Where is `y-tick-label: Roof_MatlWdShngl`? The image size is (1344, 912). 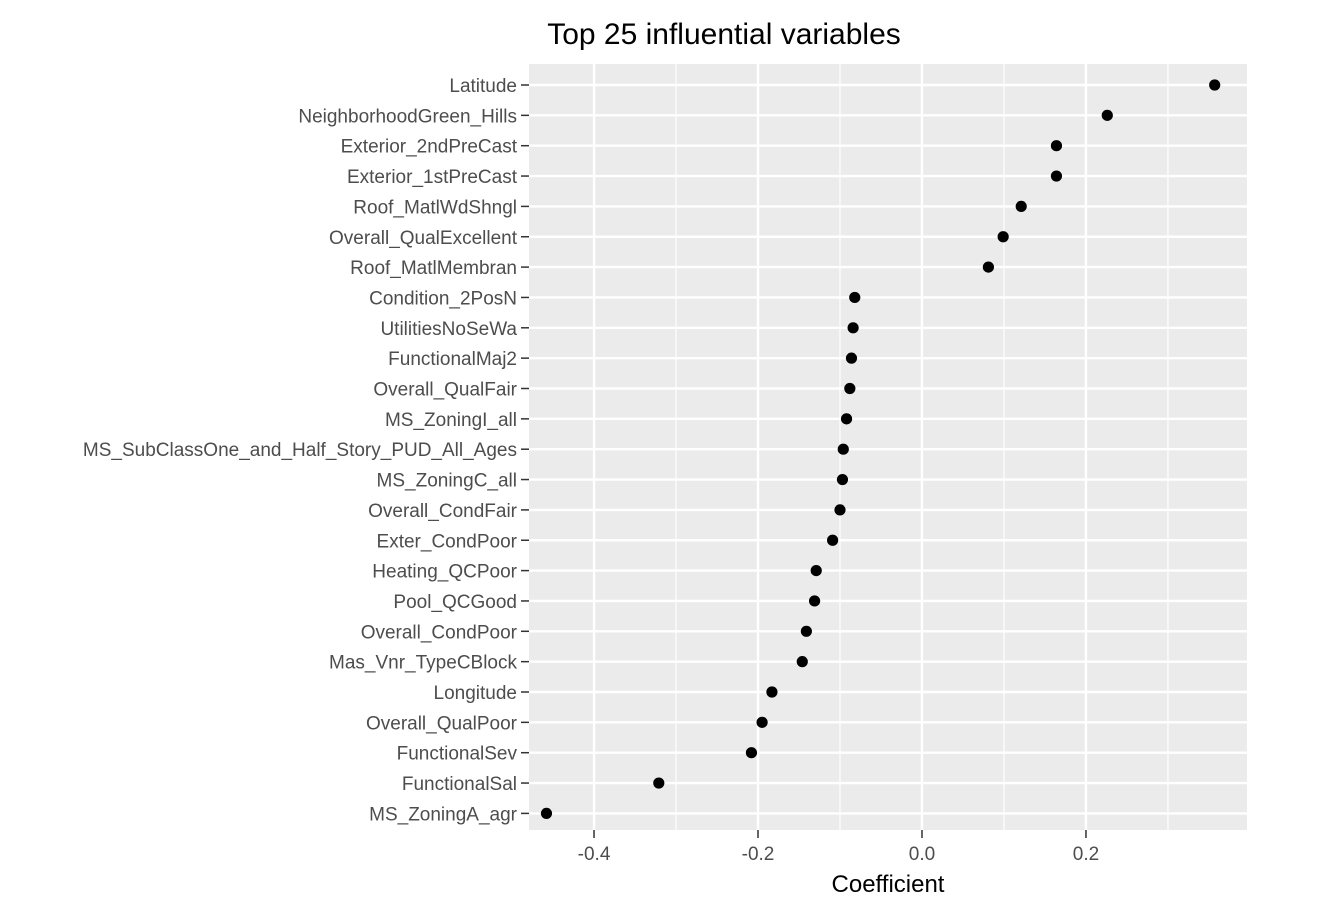 y-tick-label: Roof_MatlWdShngl is located at coordinates (435, 207).